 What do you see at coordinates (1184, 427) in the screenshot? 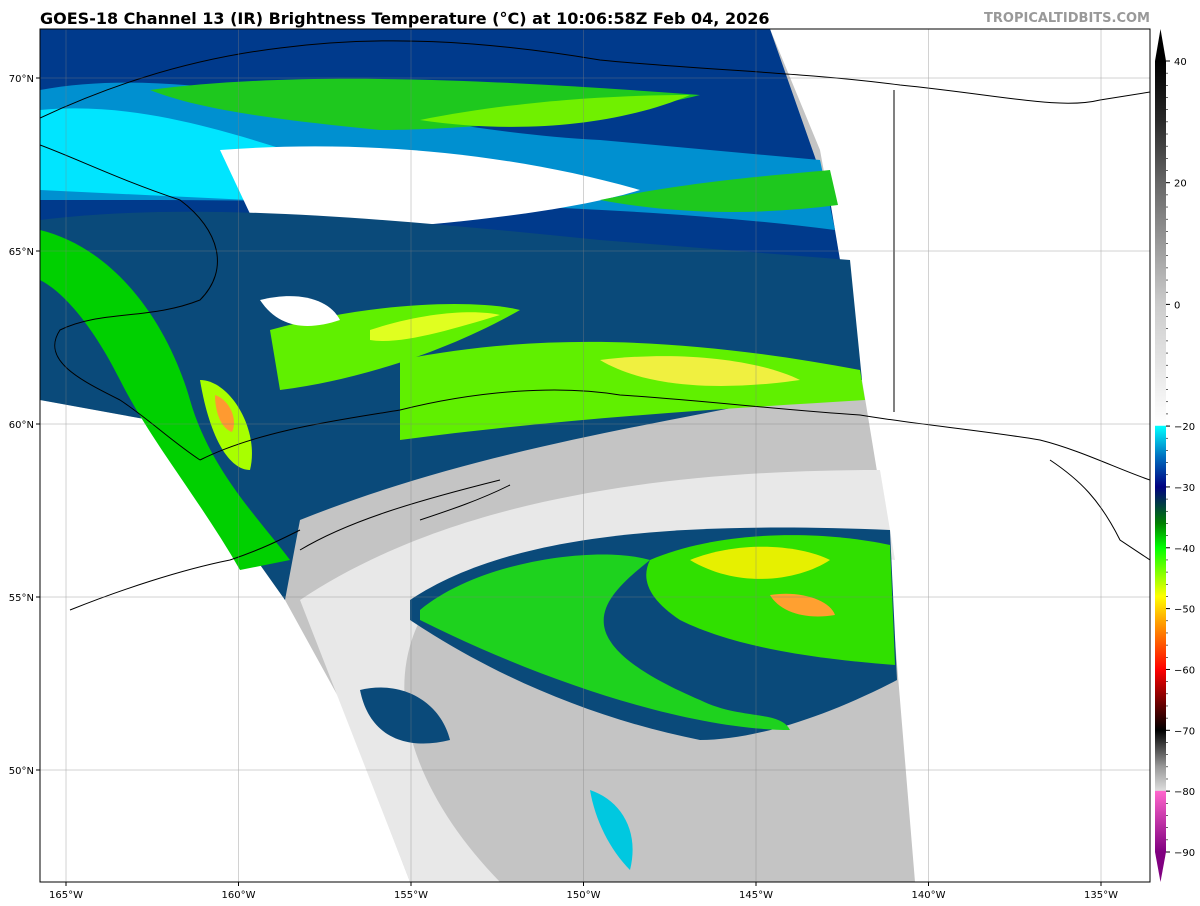
I see `colorbar-tick-label: −20` at bounding box center [1184, 427].